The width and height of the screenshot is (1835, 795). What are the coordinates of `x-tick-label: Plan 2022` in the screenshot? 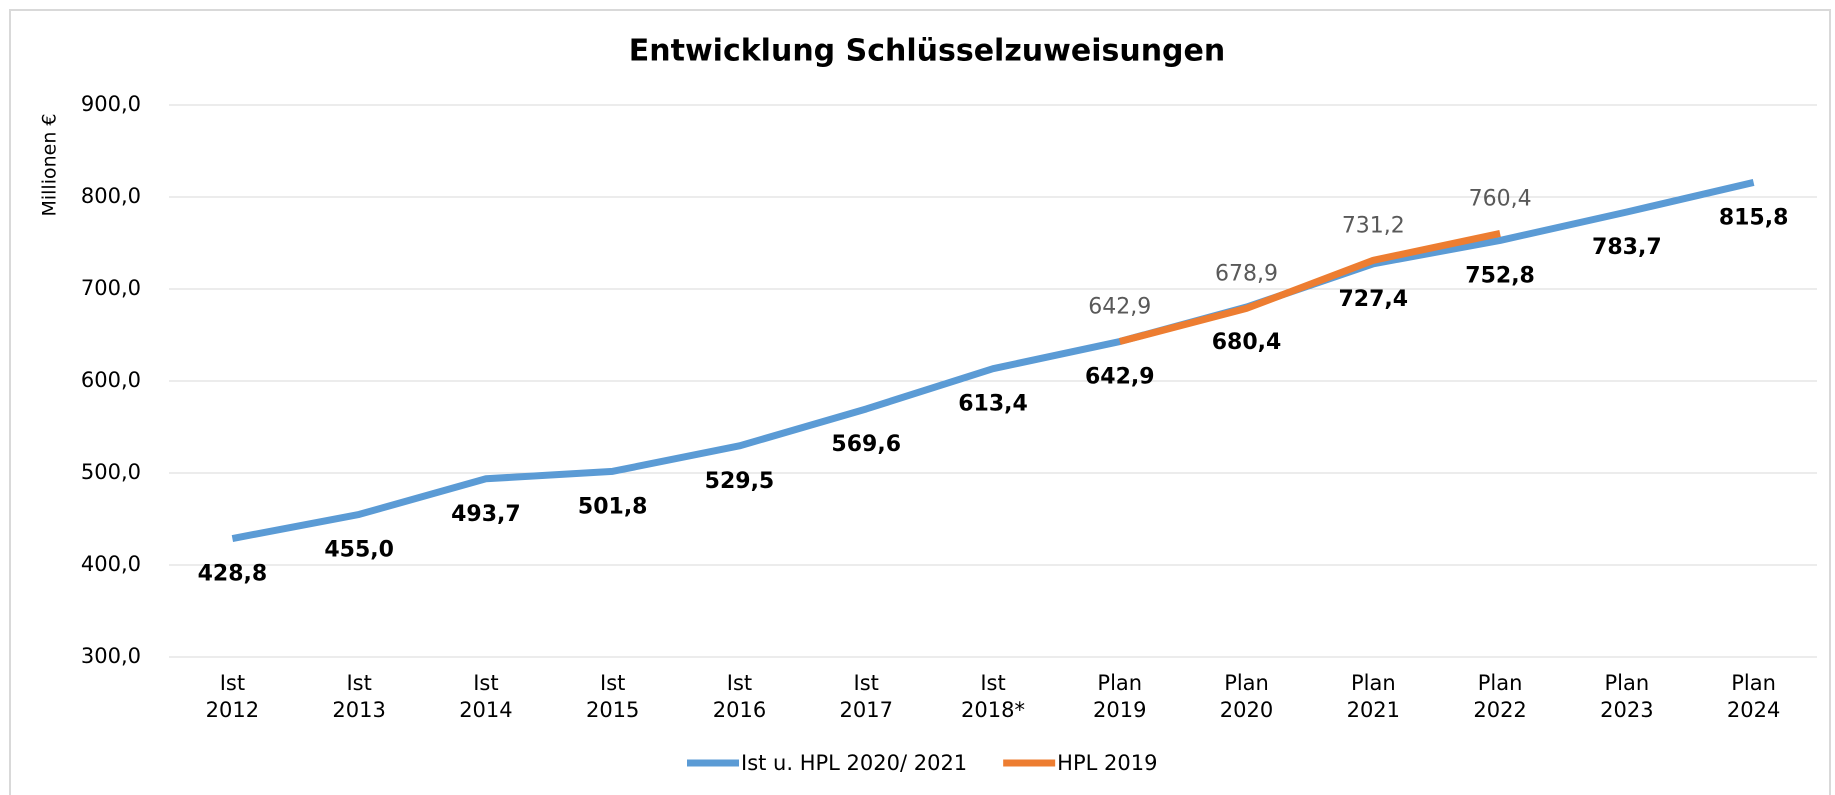 It's located at (1499, 696).